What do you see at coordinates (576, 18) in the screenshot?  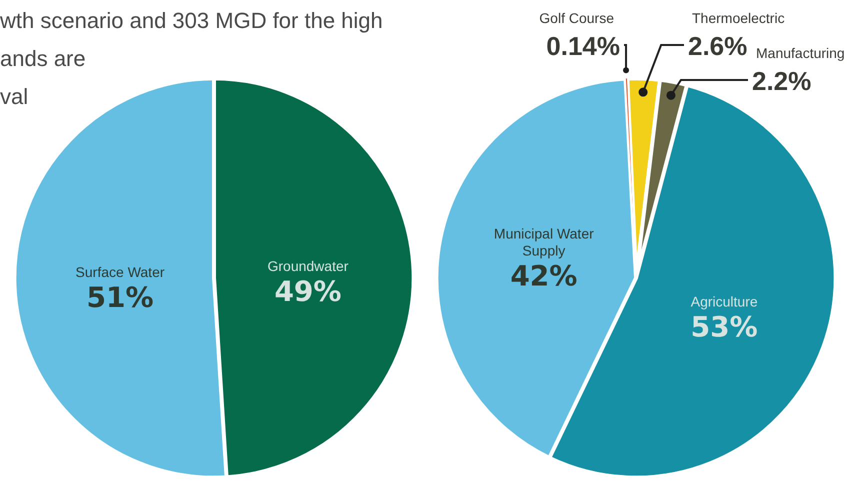 I see `slice-label: Golf Course` at bounding box center [576, 18].